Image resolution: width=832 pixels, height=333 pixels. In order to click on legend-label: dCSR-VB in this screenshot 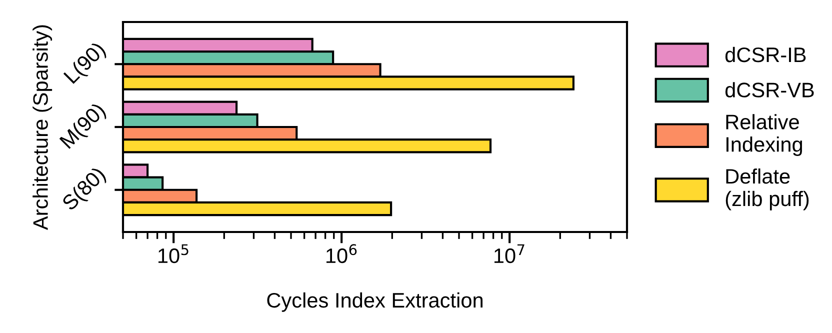, I will do `click(769, 90)`.